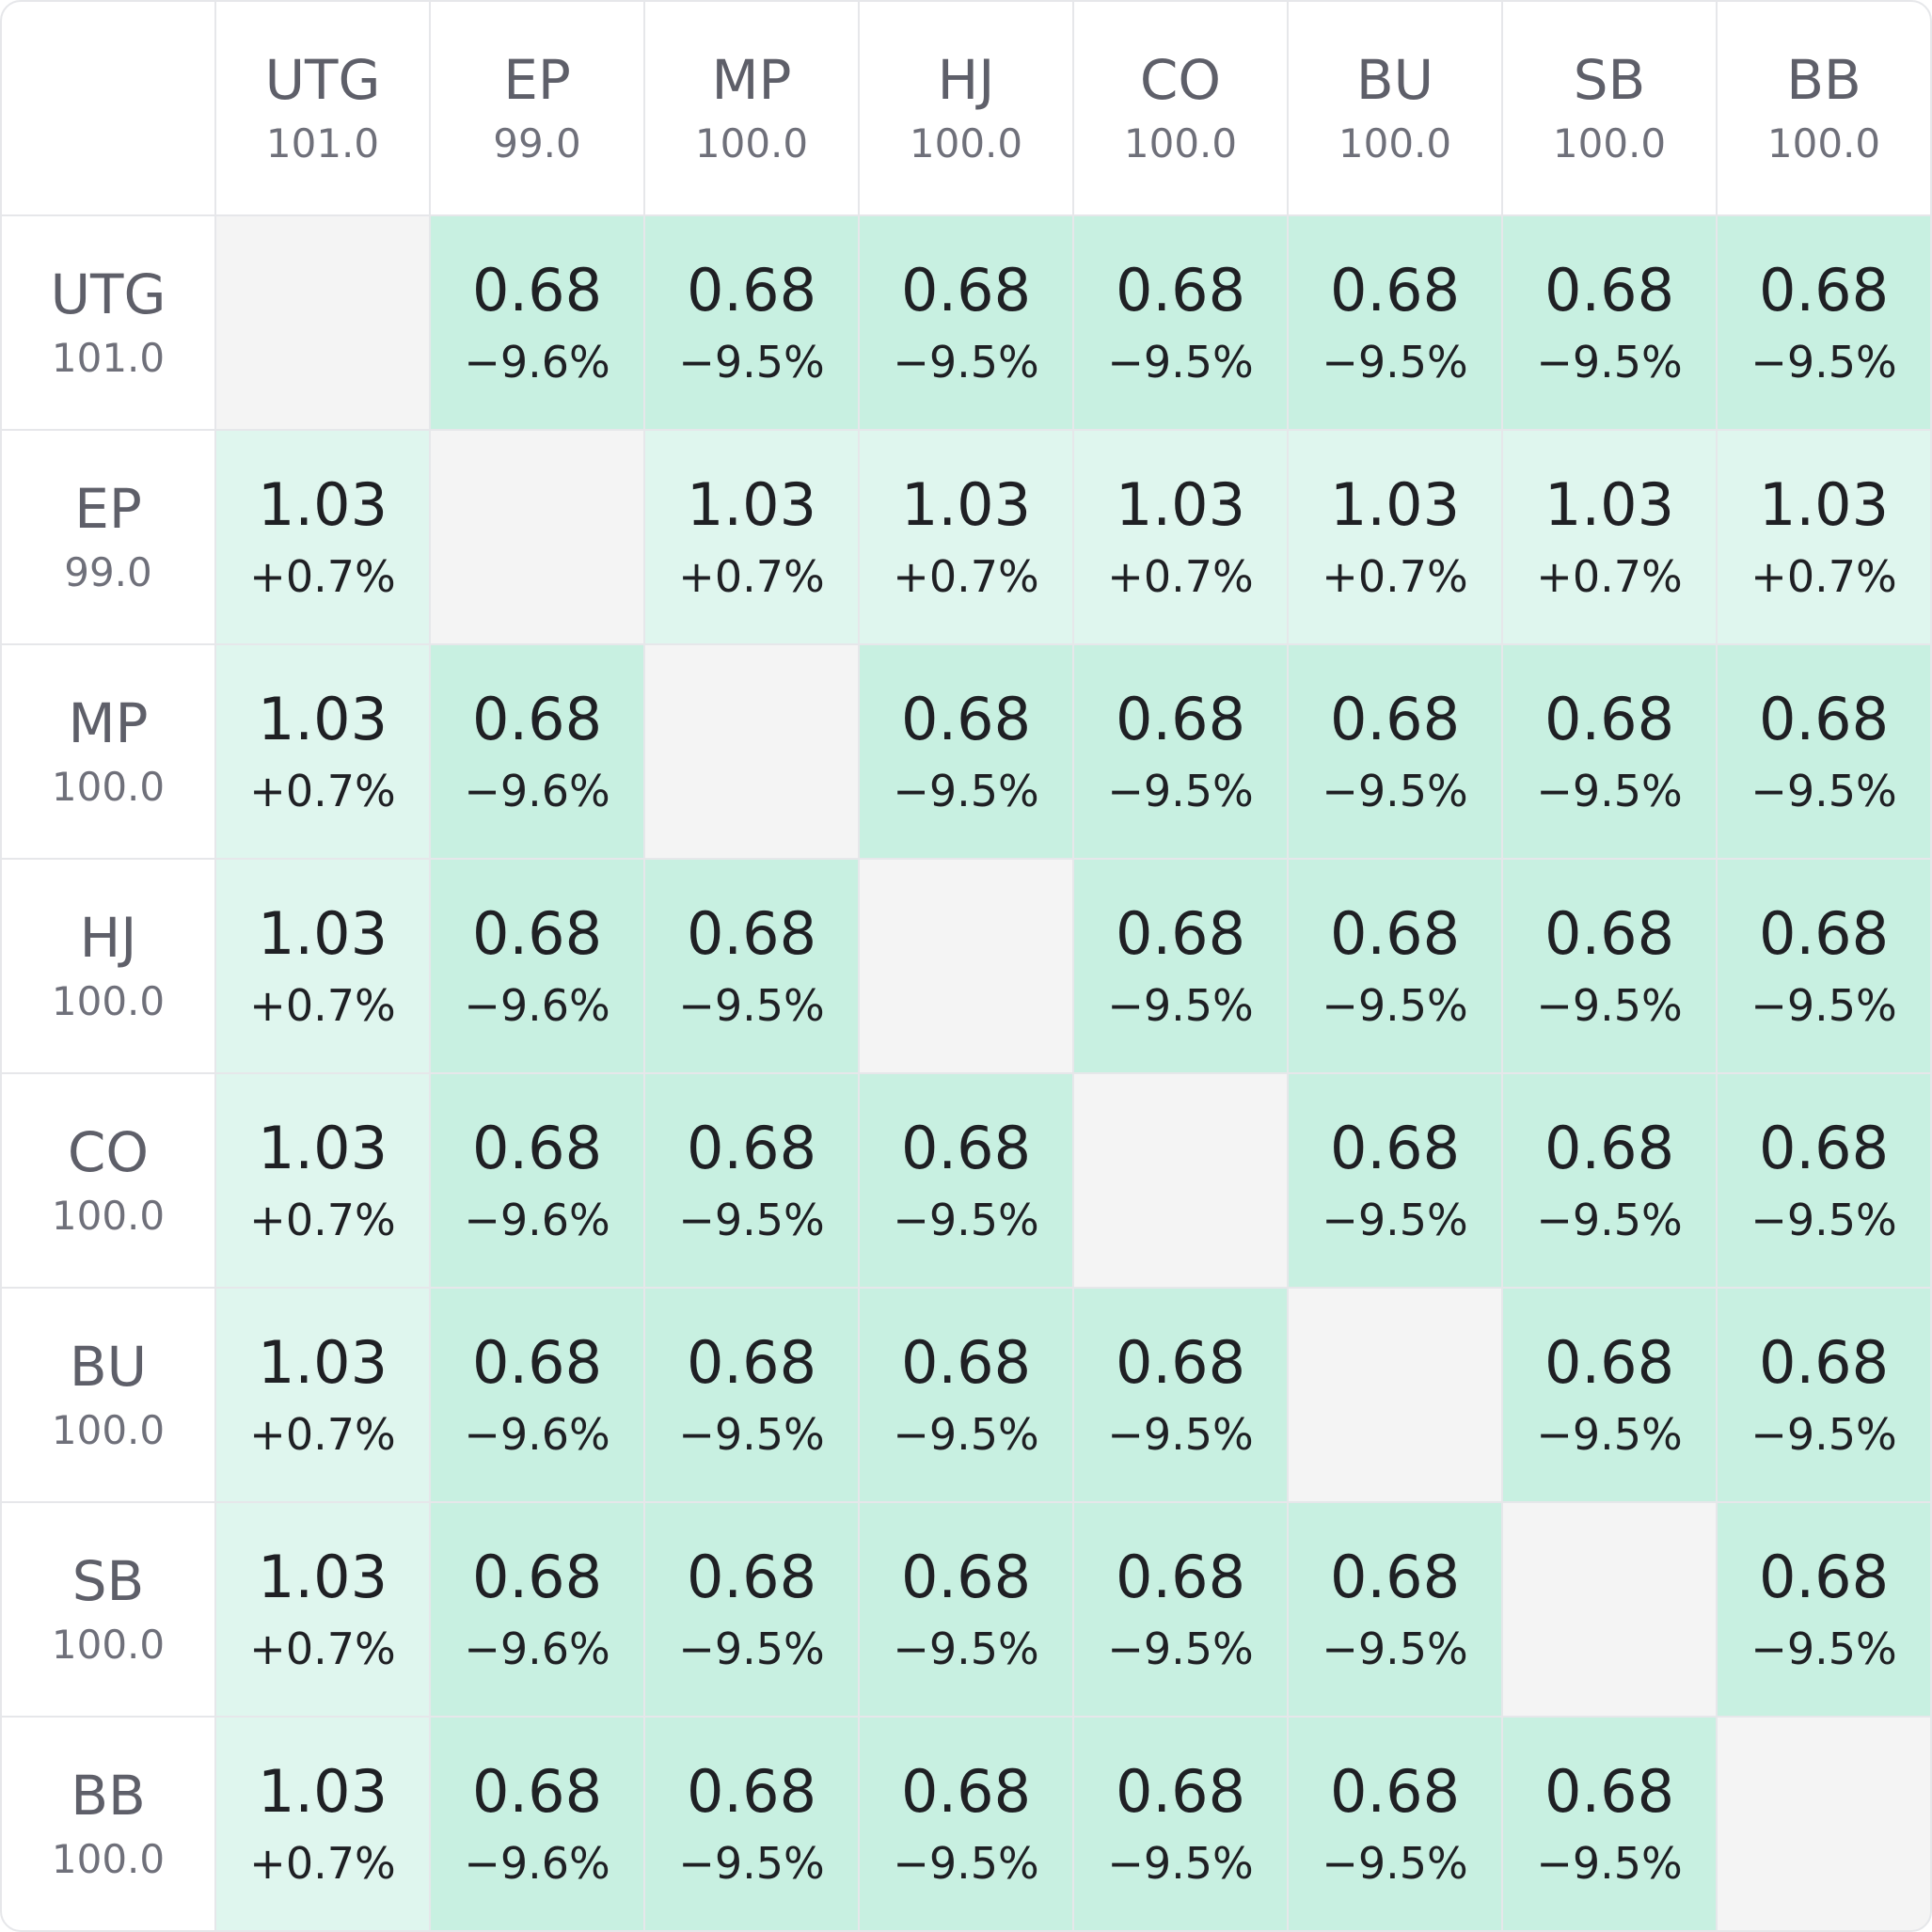 This screenshot has width=1932, height=1932. I want to click on heatmap-cell-hj-sb: 0.68 −9.5%, so click(1609, 966).